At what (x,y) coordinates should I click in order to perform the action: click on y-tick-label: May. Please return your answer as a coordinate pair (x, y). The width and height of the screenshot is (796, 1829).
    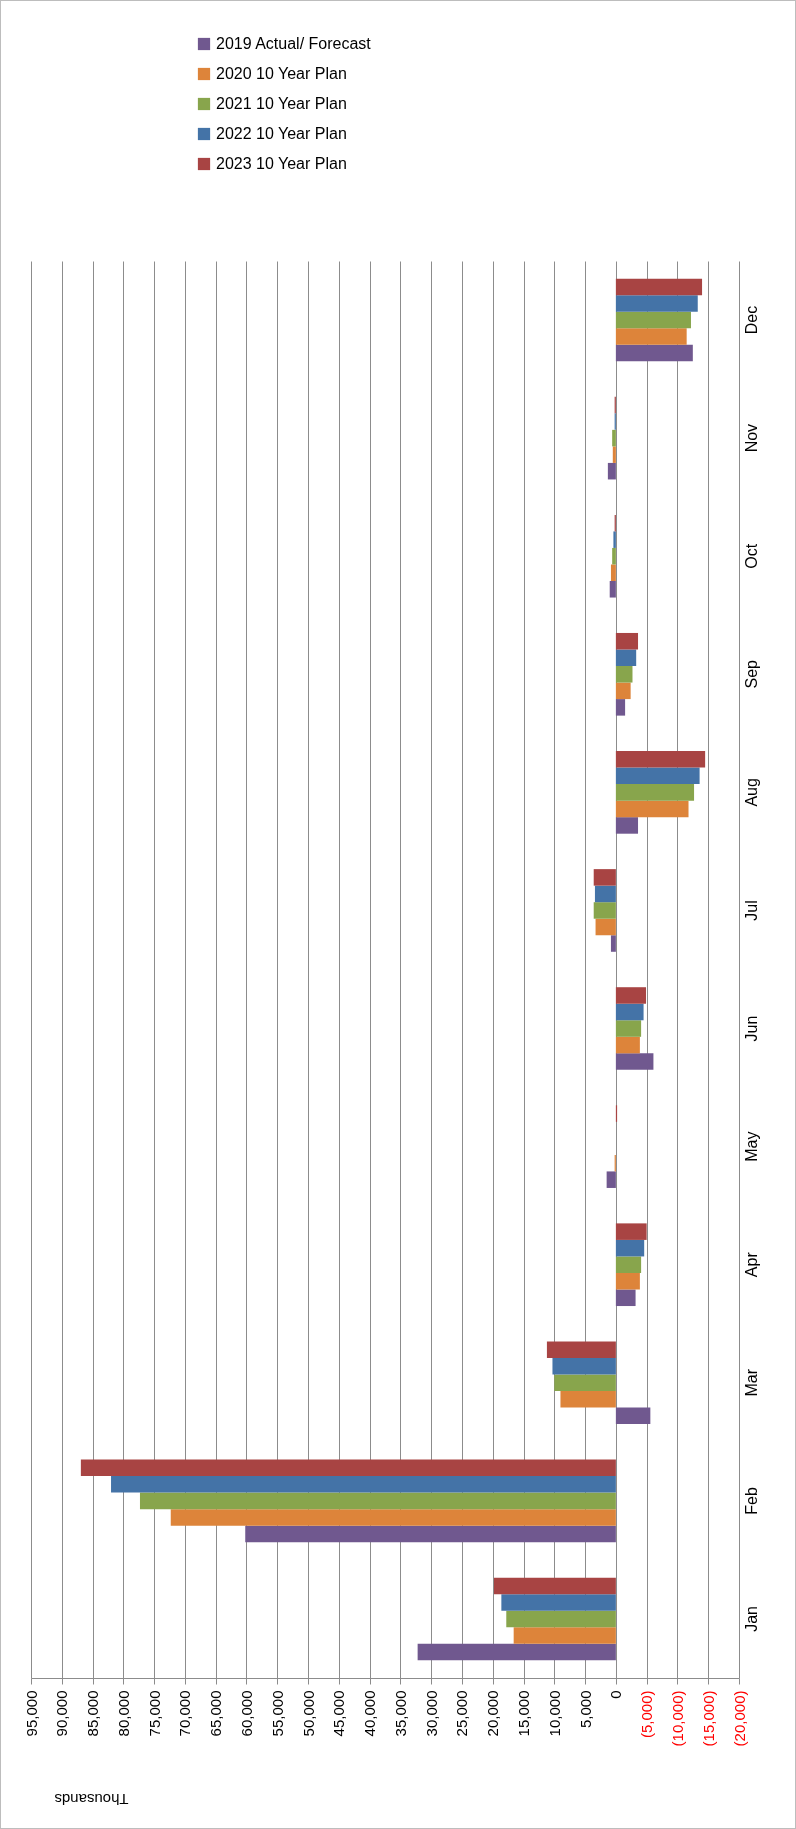
    Looking at the image, I should click on (751, 1146).